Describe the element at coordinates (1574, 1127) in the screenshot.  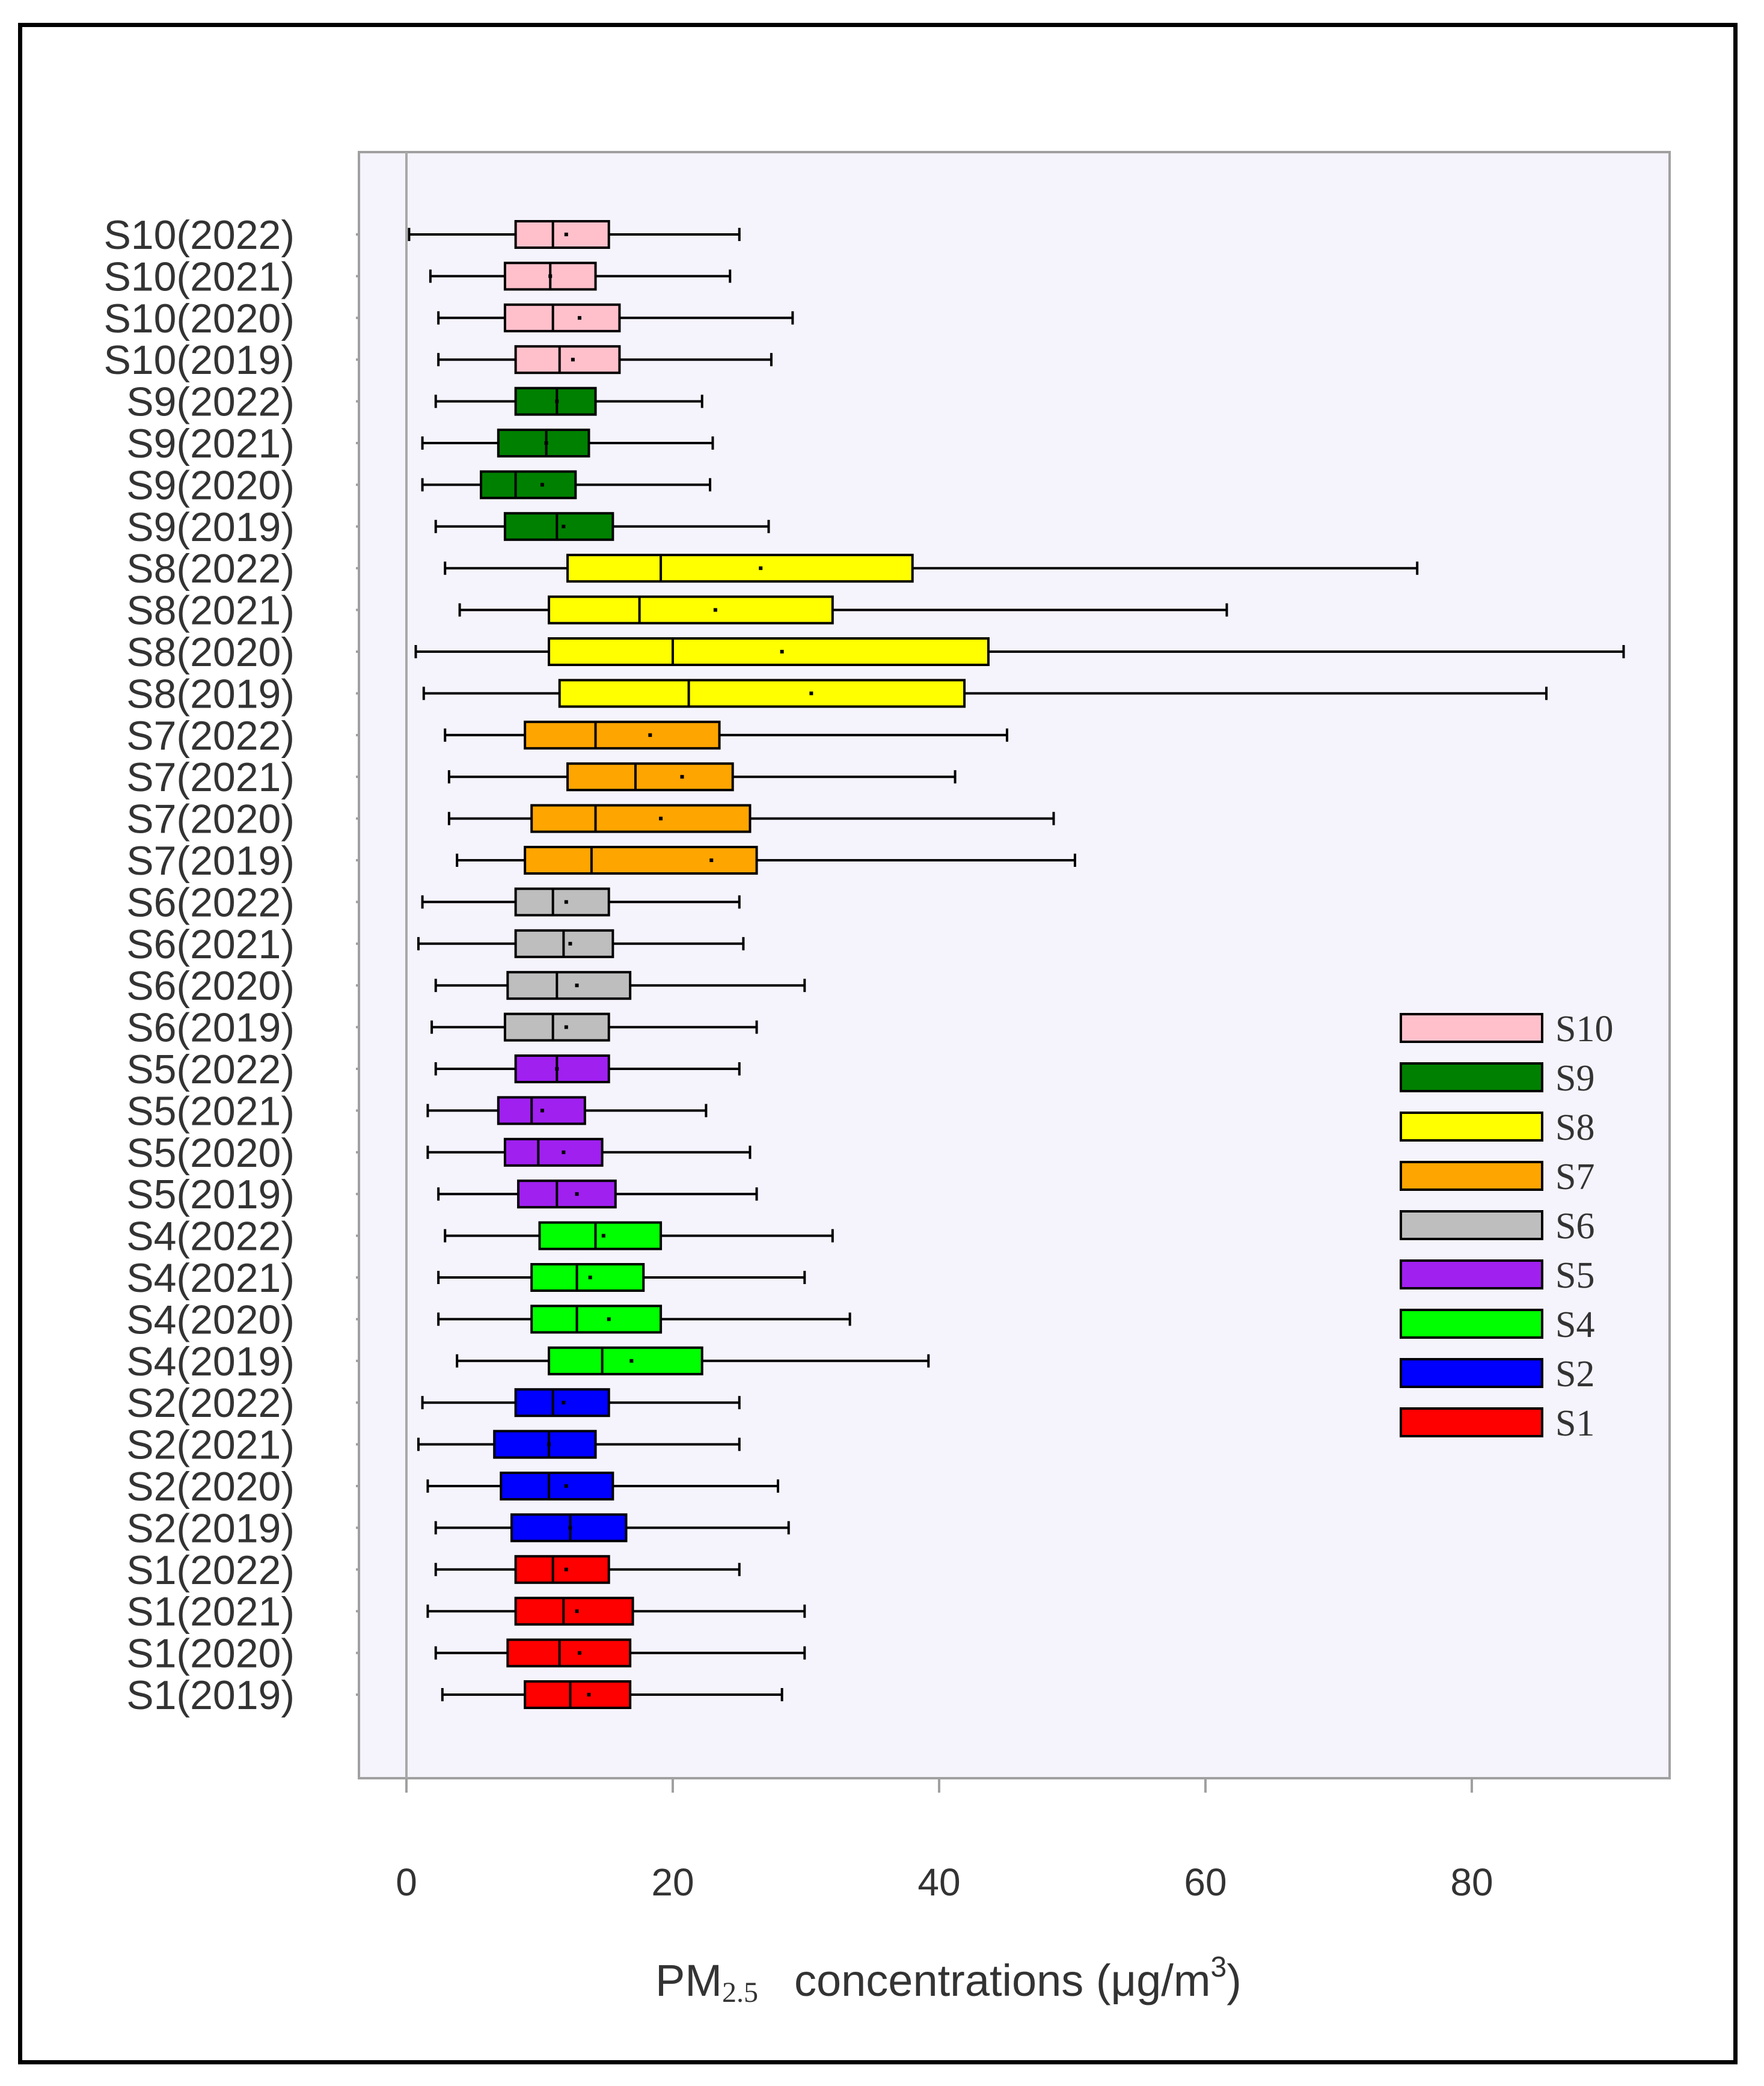
I see `legend-label: S8` at that location.